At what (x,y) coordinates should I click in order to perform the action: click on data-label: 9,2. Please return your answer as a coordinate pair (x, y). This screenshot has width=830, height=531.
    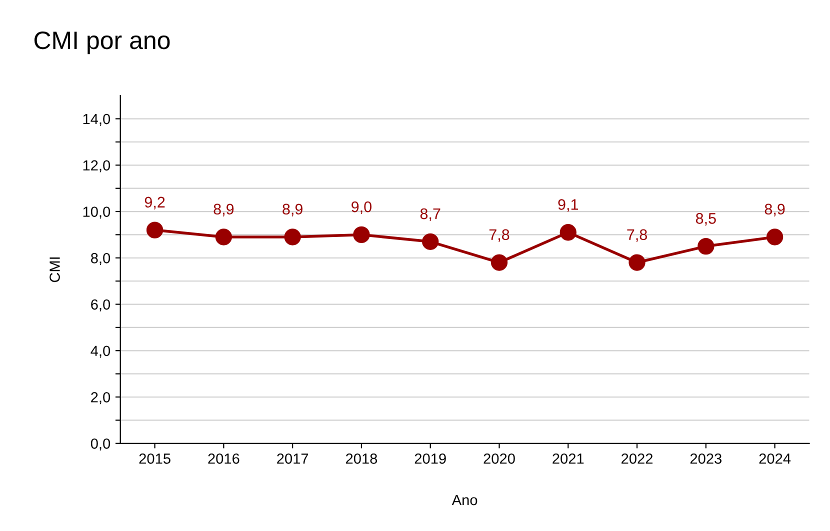
    Looking at the image, I should click on (154, 203).